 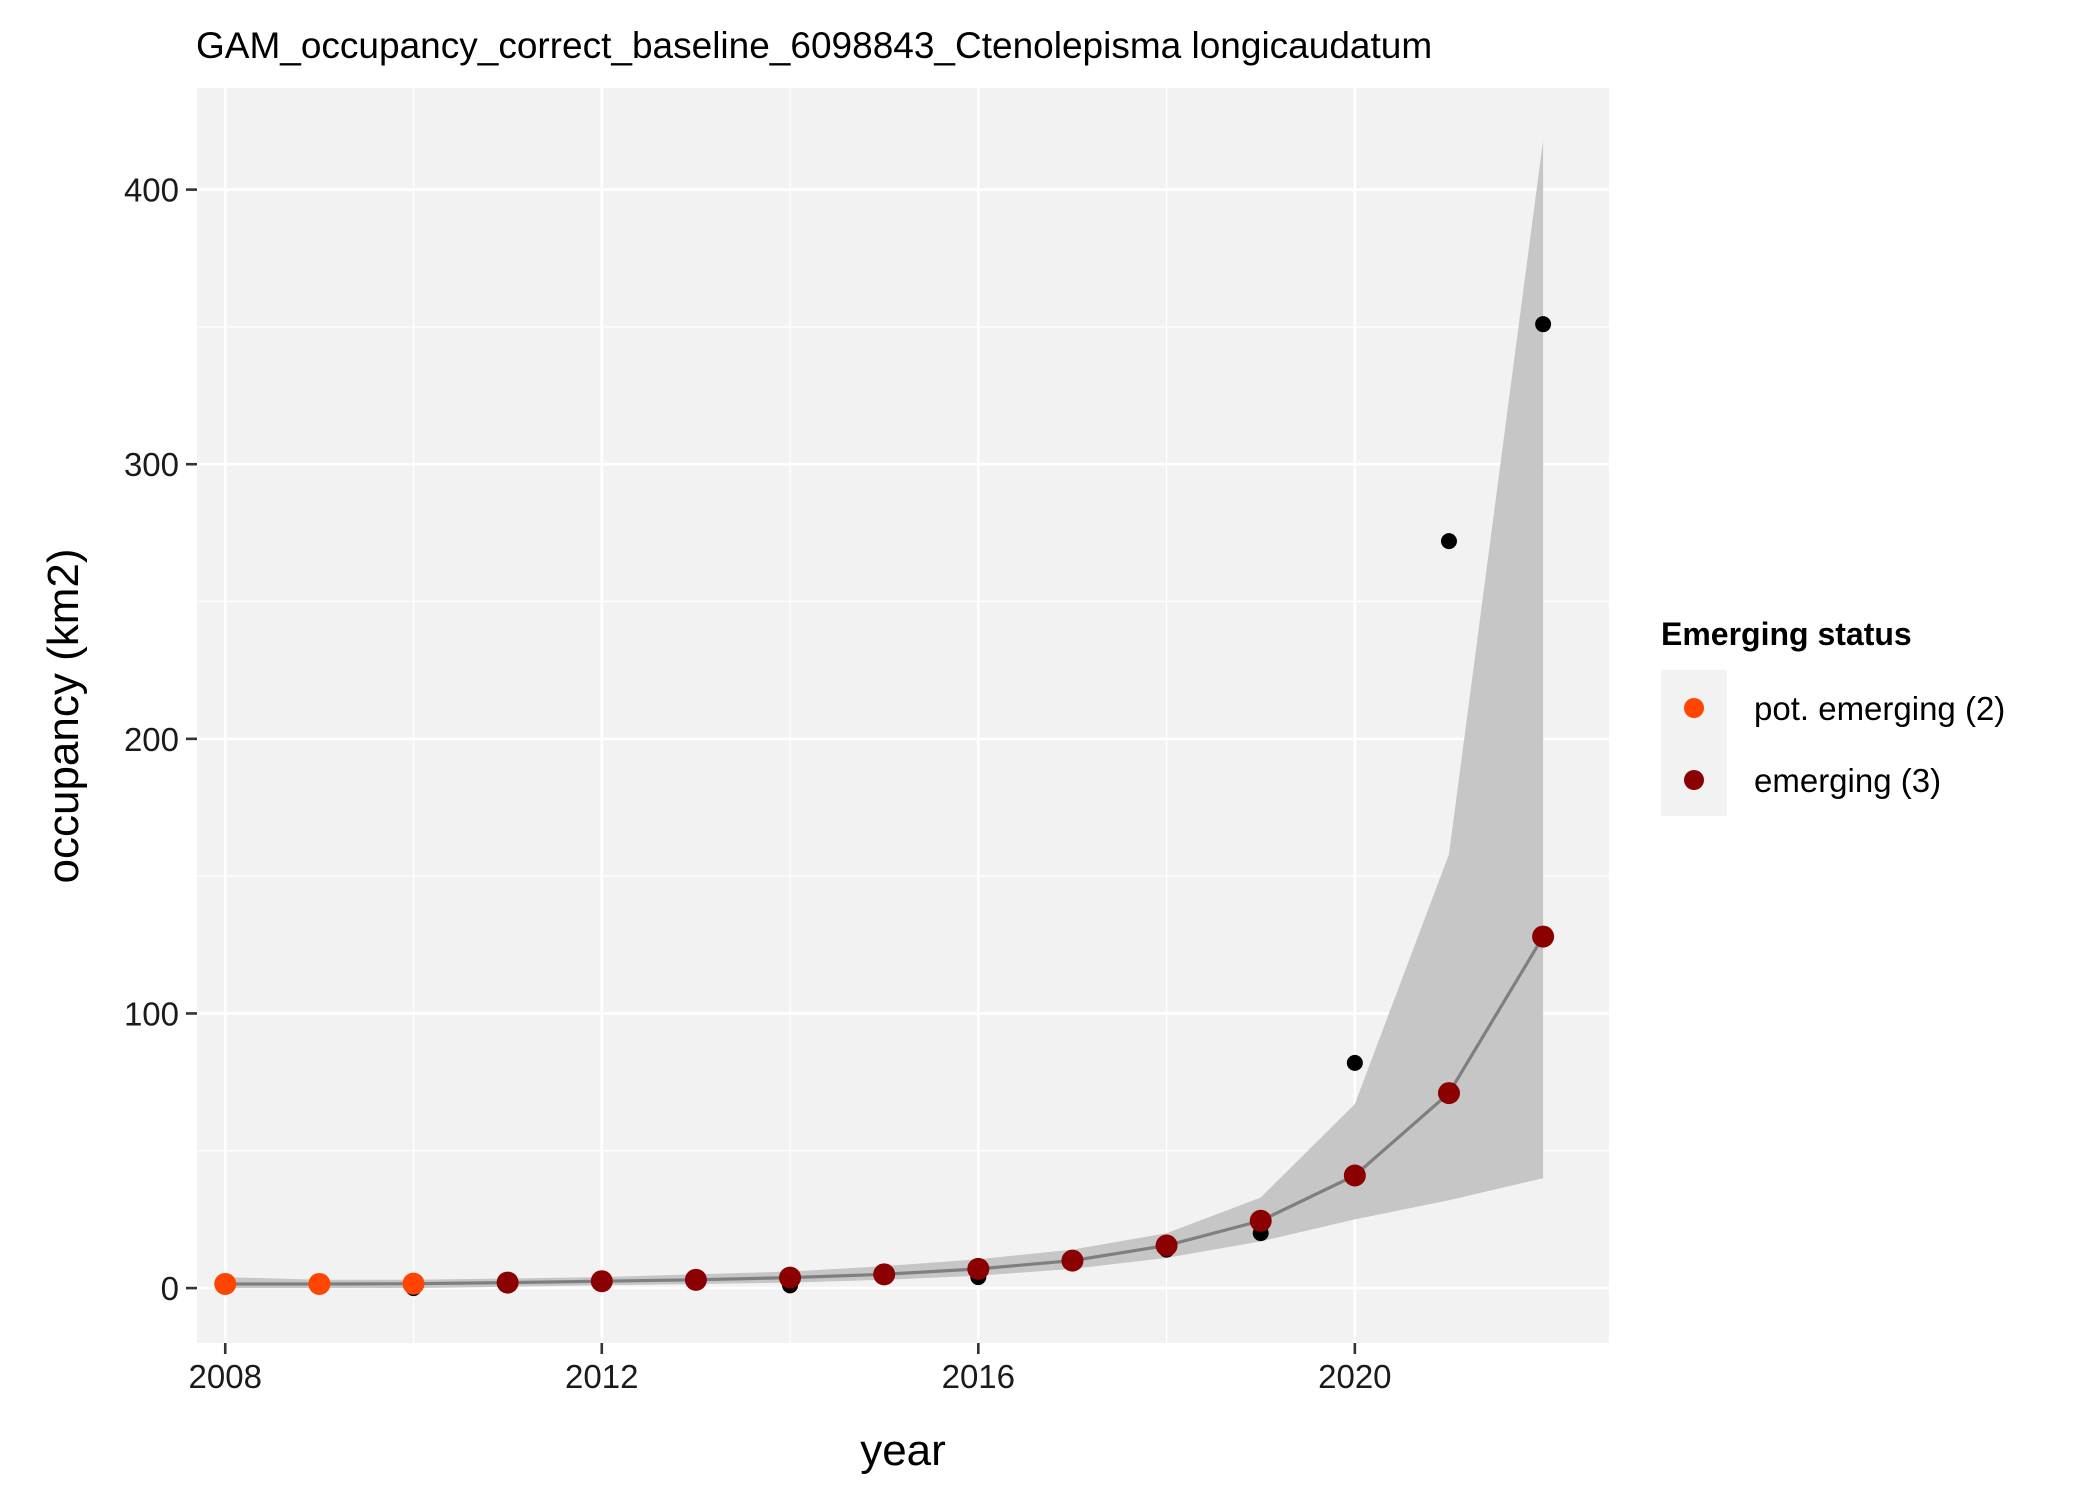 What do you see at coordinates (790, 1369) in the screenshot?
I see `x-axis: 2008 2012 2016 2020` at bounding box center [790, 1369].